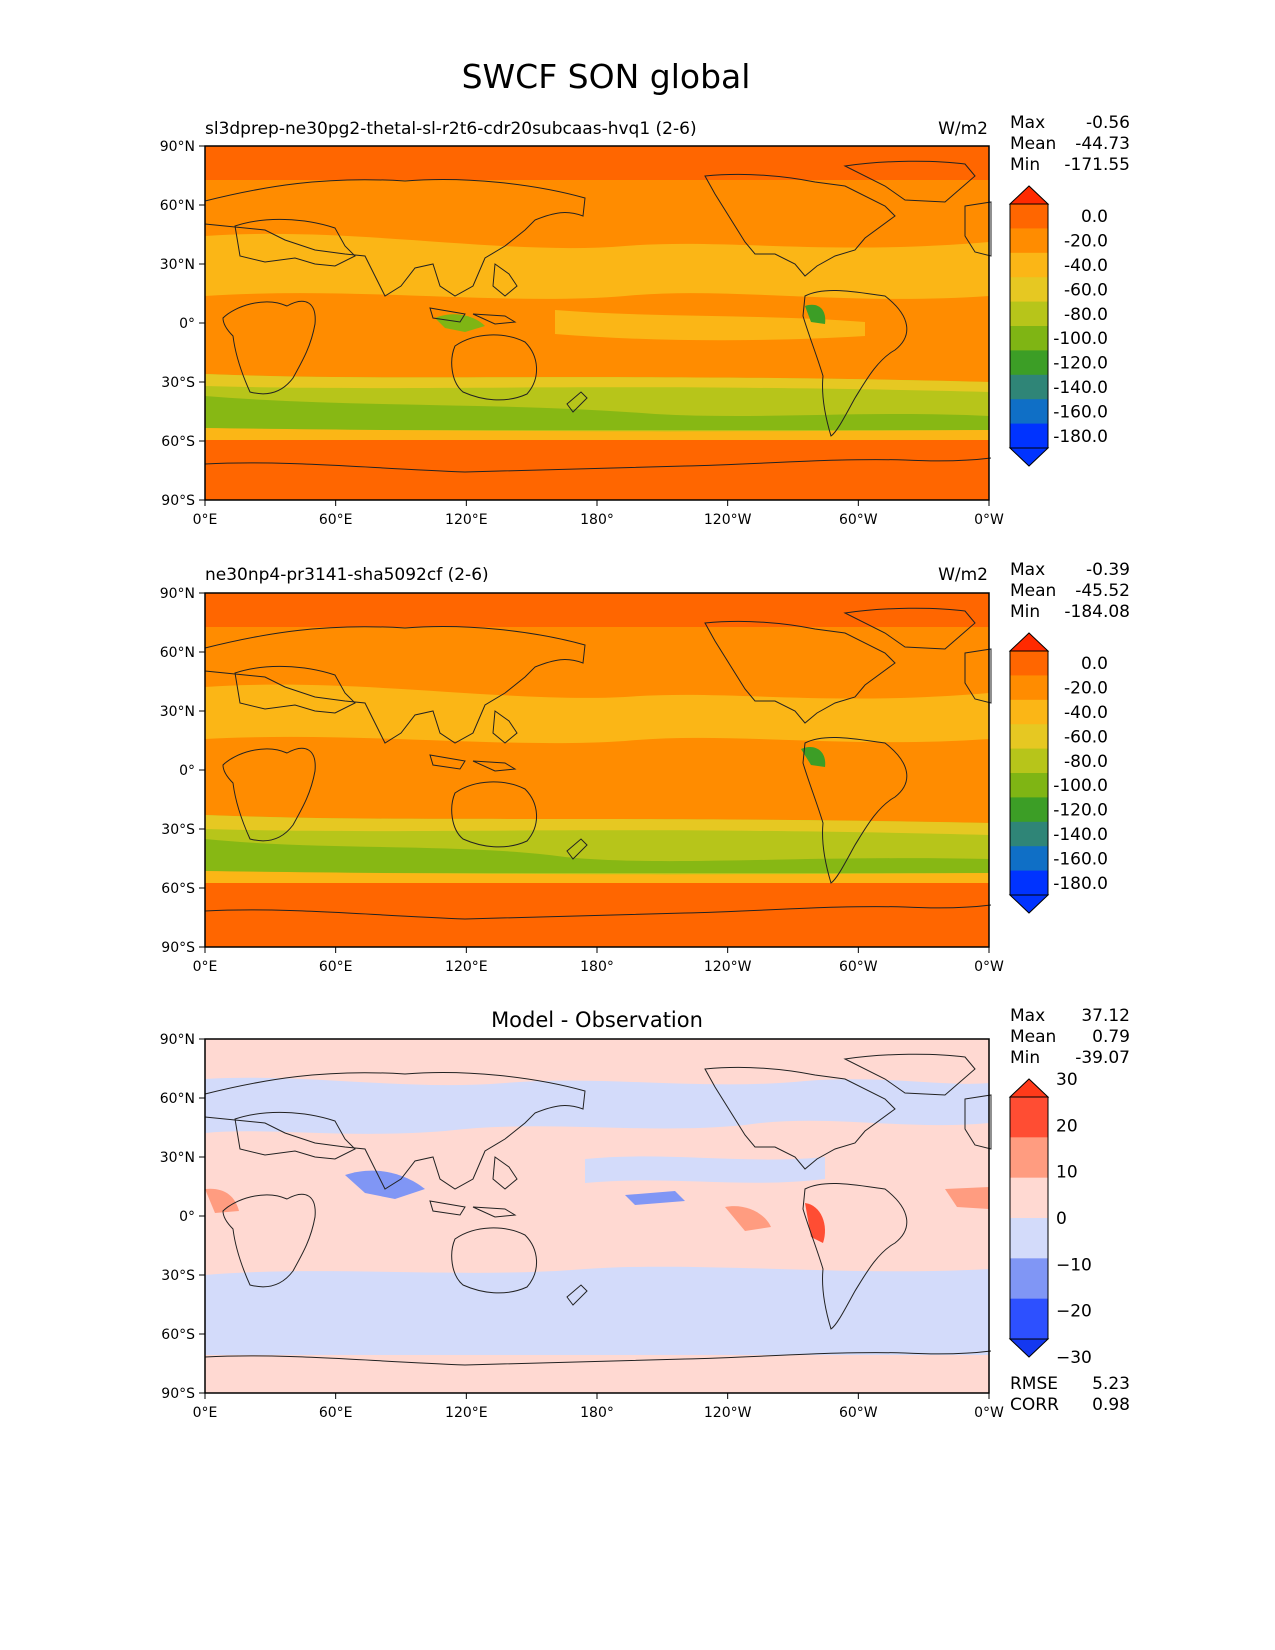 The image size is (1275, 1650). Describe the element at coordinates (963, 575) in the screenshot. I see `panel-2-units: W/m2` at that location.